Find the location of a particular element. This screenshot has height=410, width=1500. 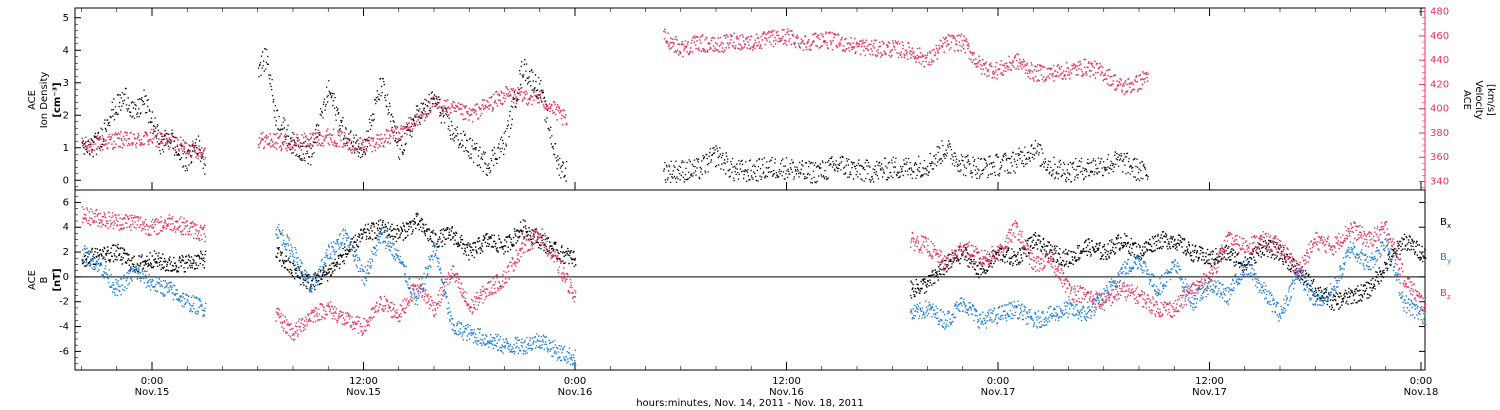

b-axis-label-line3: [nT] is located at coordinates (57, 279).